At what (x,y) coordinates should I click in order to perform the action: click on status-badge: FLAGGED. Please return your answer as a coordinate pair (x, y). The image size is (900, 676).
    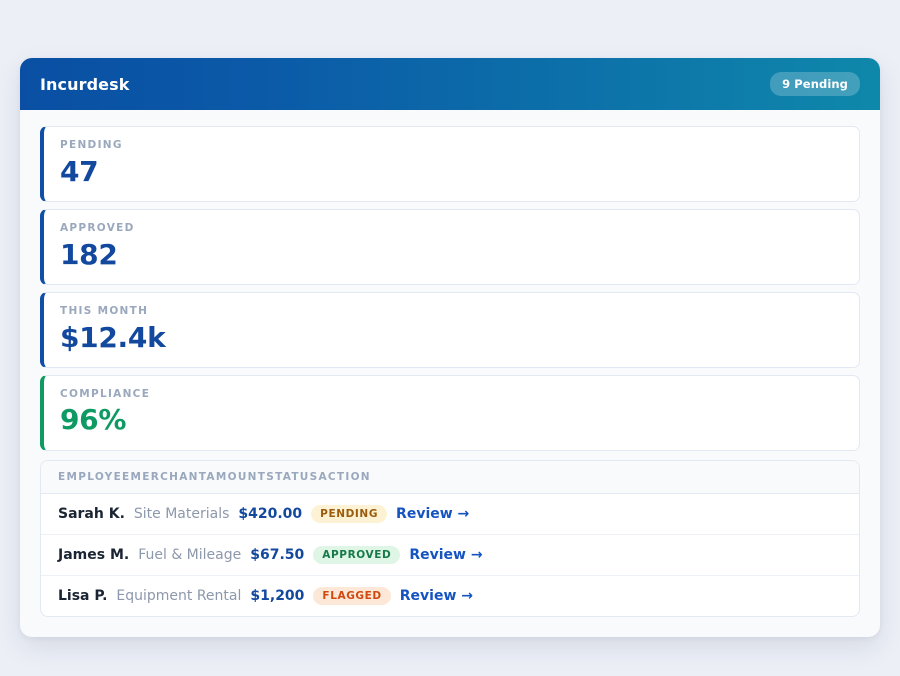
    Looking at the image, I should click on (352, 595).